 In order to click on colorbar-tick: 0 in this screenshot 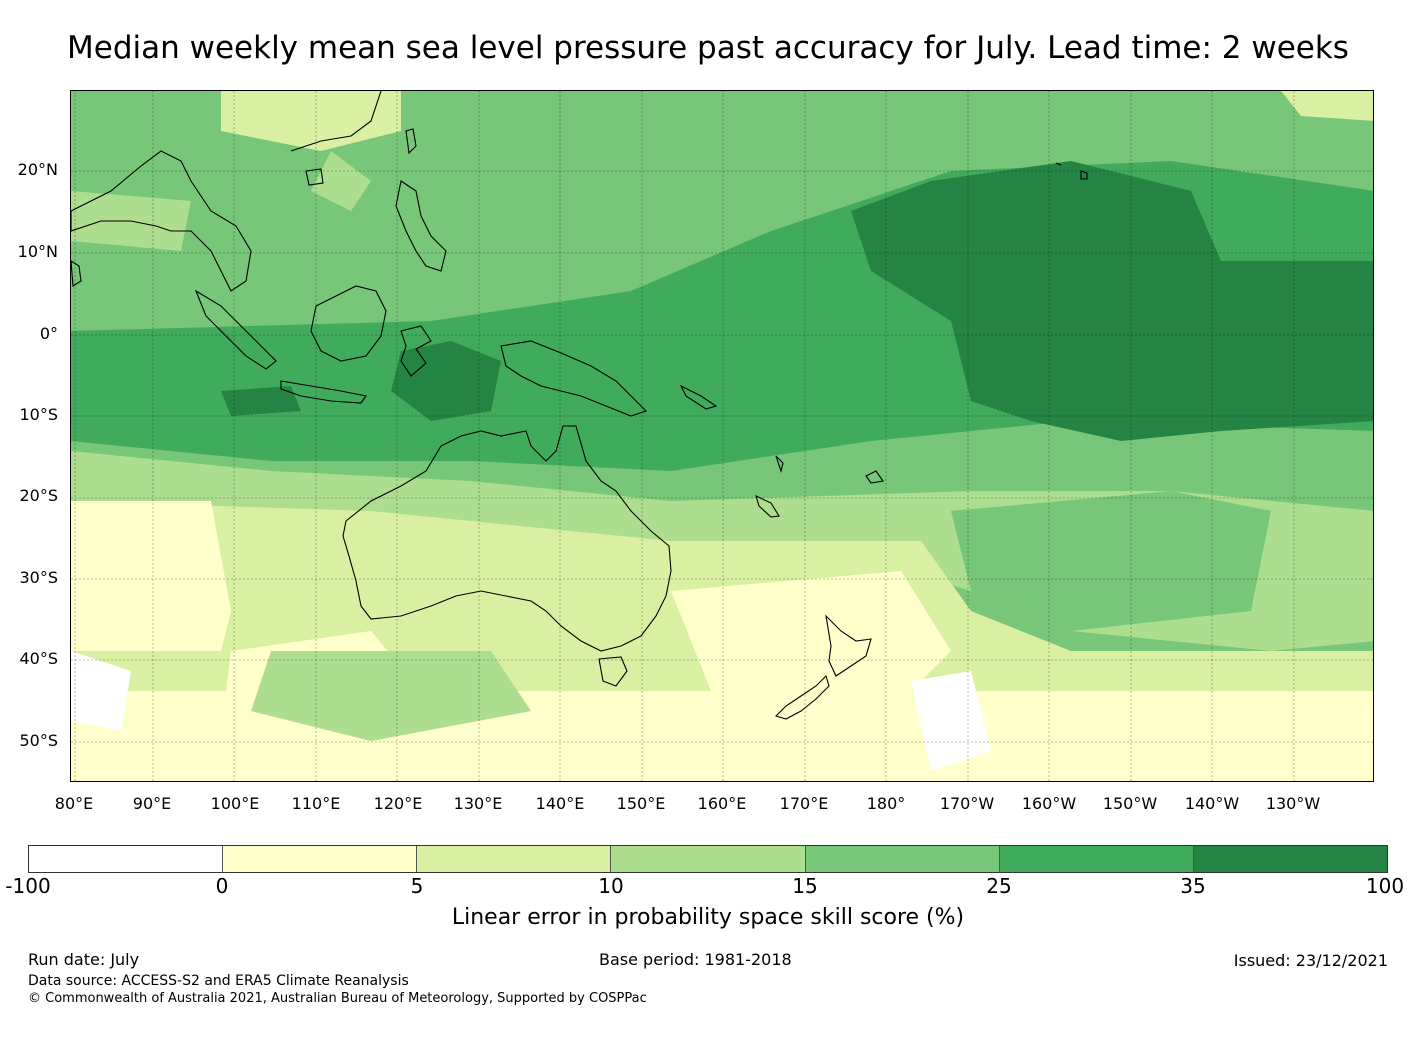, I will do `click(222, 886)`.